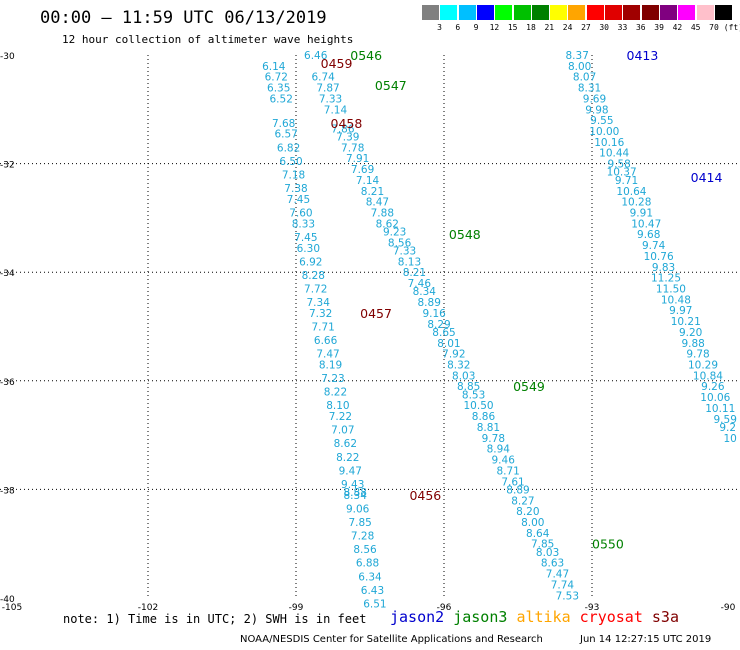 The height and width of the screenshot is (650, 740). What do you see at coordinates (330, 366) in the screenshot?
I see `wave-height-label: 8.19` at bounding box center [330, 366].